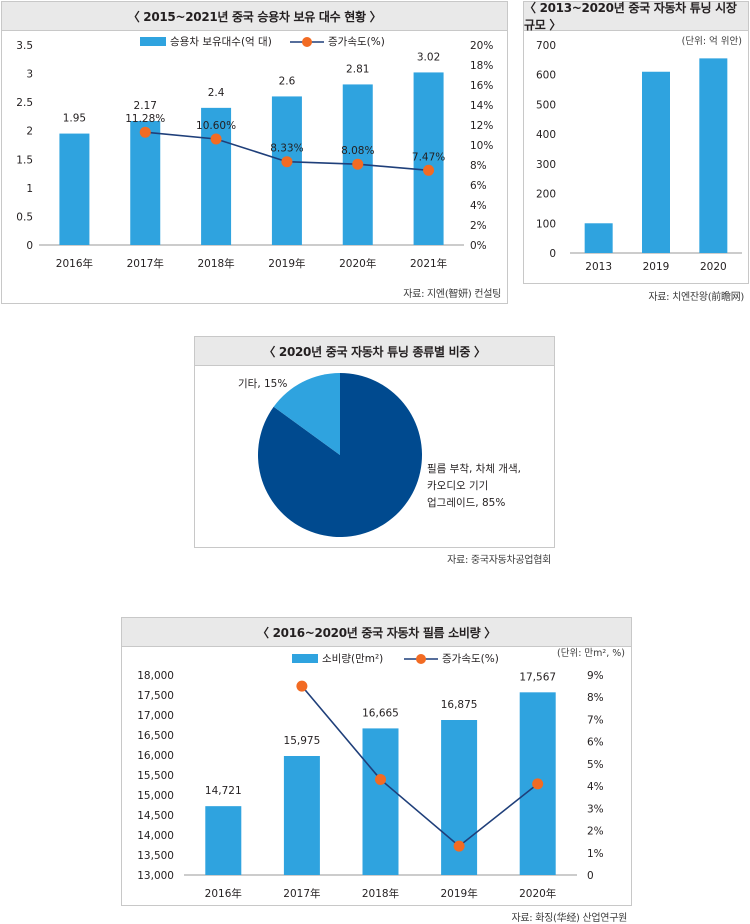  What do you see at coordinates (569, 918) in the screenshot?
I see `film-consumption-chart-source: 자료: 화징(华经) 산업연구원` at bounding box center [569, 918].